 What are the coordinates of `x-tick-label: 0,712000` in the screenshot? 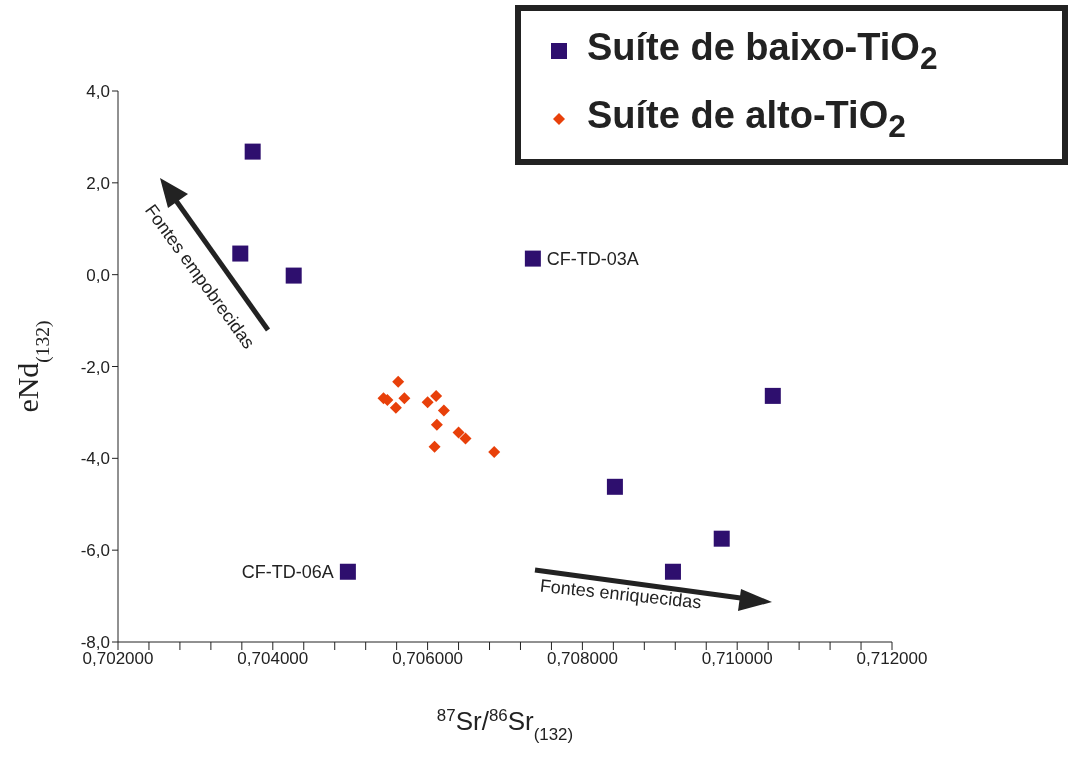 It's located at (892, 659).